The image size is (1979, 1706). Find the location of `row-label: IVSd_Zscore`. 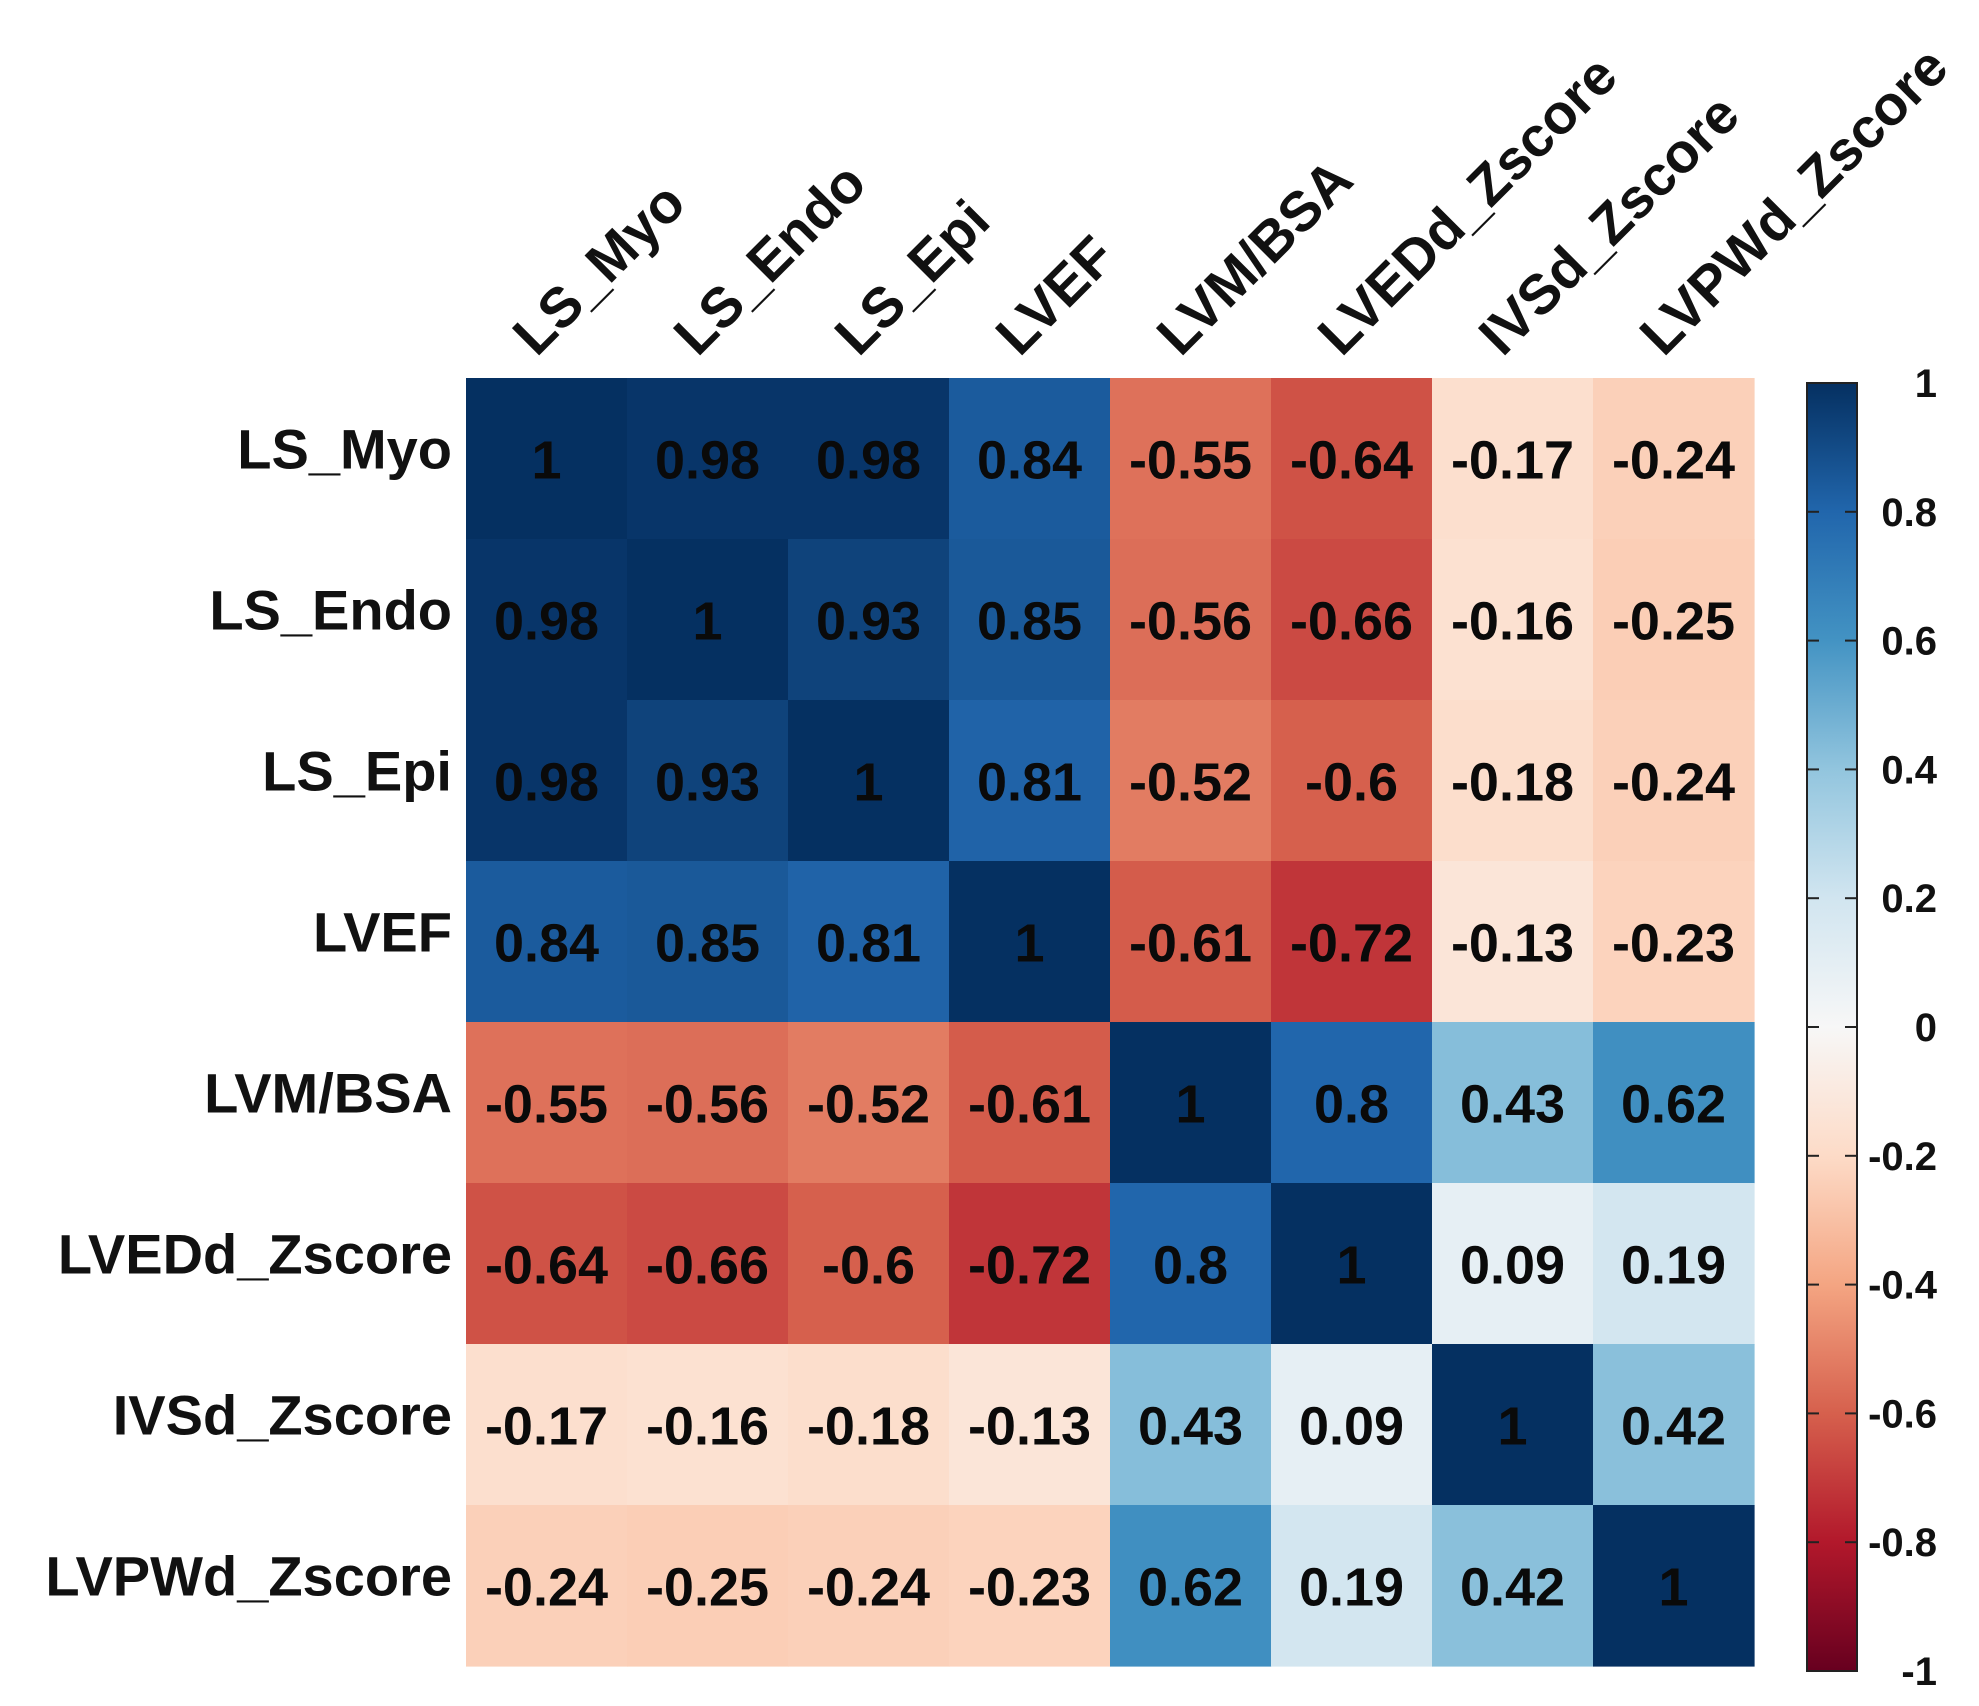

row-label: IVSd_Zscore is located at coordinates (282, 1415).